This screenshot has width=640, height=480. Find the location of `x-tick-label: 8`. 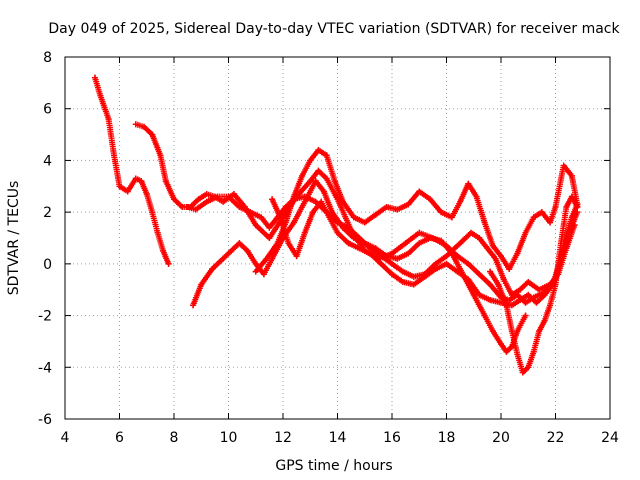

x-tick-label: 8 is located at coordinates (174, 438).